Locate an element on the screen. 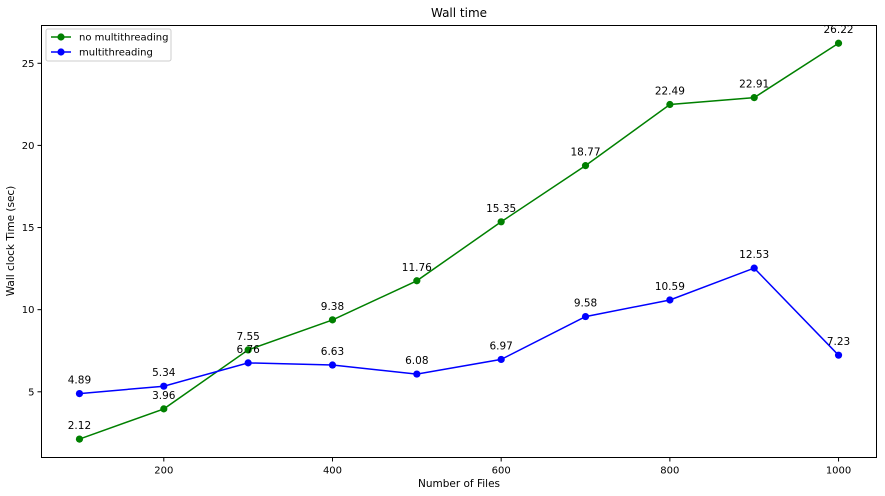  legend-box is located at coordinates (108, 45).